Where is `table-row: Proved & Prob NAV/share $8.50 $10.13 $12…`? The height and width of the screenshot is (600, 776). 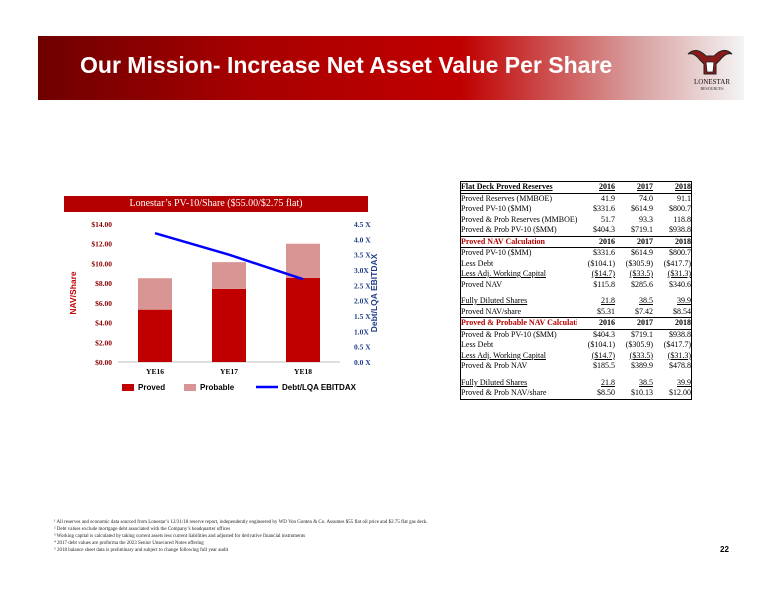 table-row: Proved & Prob NAV/share $8.50 $10.13 $12… is located at coordinates (576, 393).